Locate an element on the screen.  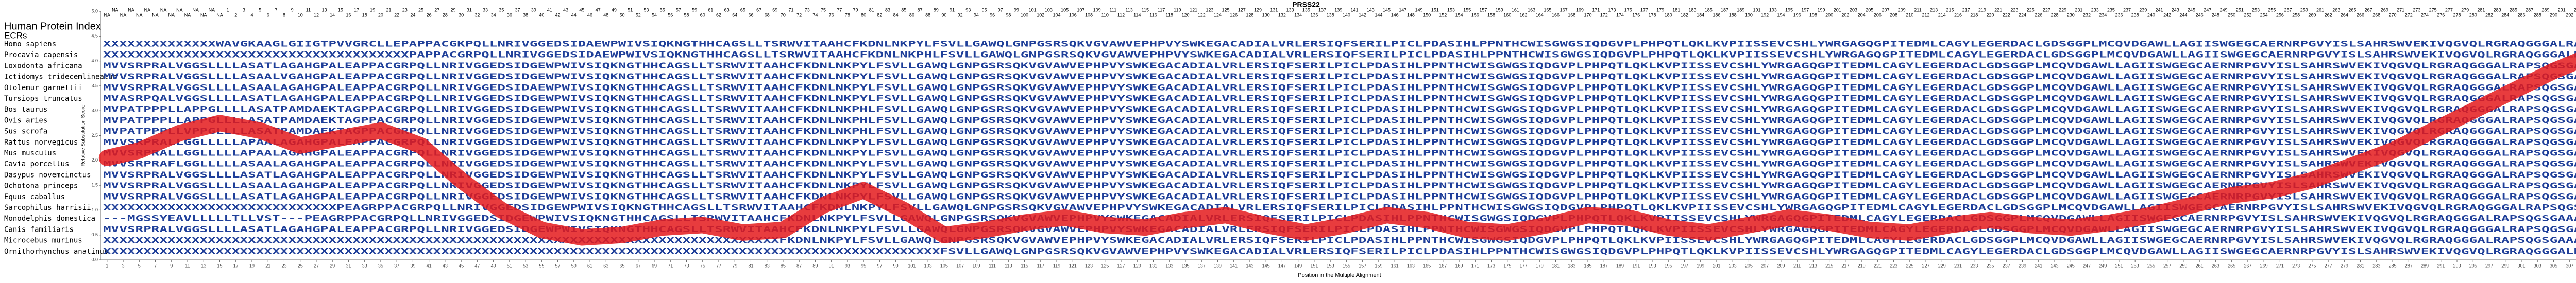
species-name: Cavia porcellus is located at coordinates (36, 164).